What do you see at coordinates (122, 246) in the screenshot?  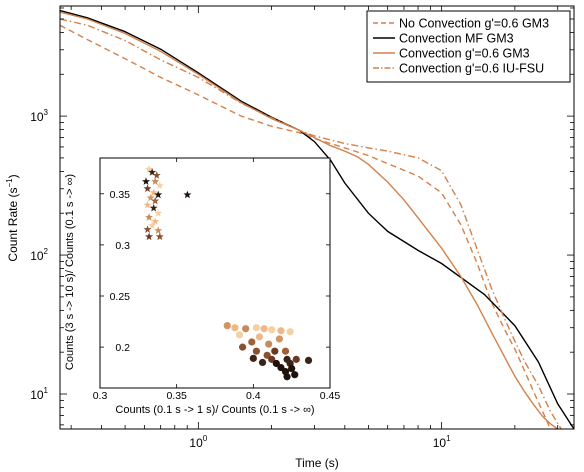 I see `inset-y-tick-label: 0.3` at bounding box center [122, 246].